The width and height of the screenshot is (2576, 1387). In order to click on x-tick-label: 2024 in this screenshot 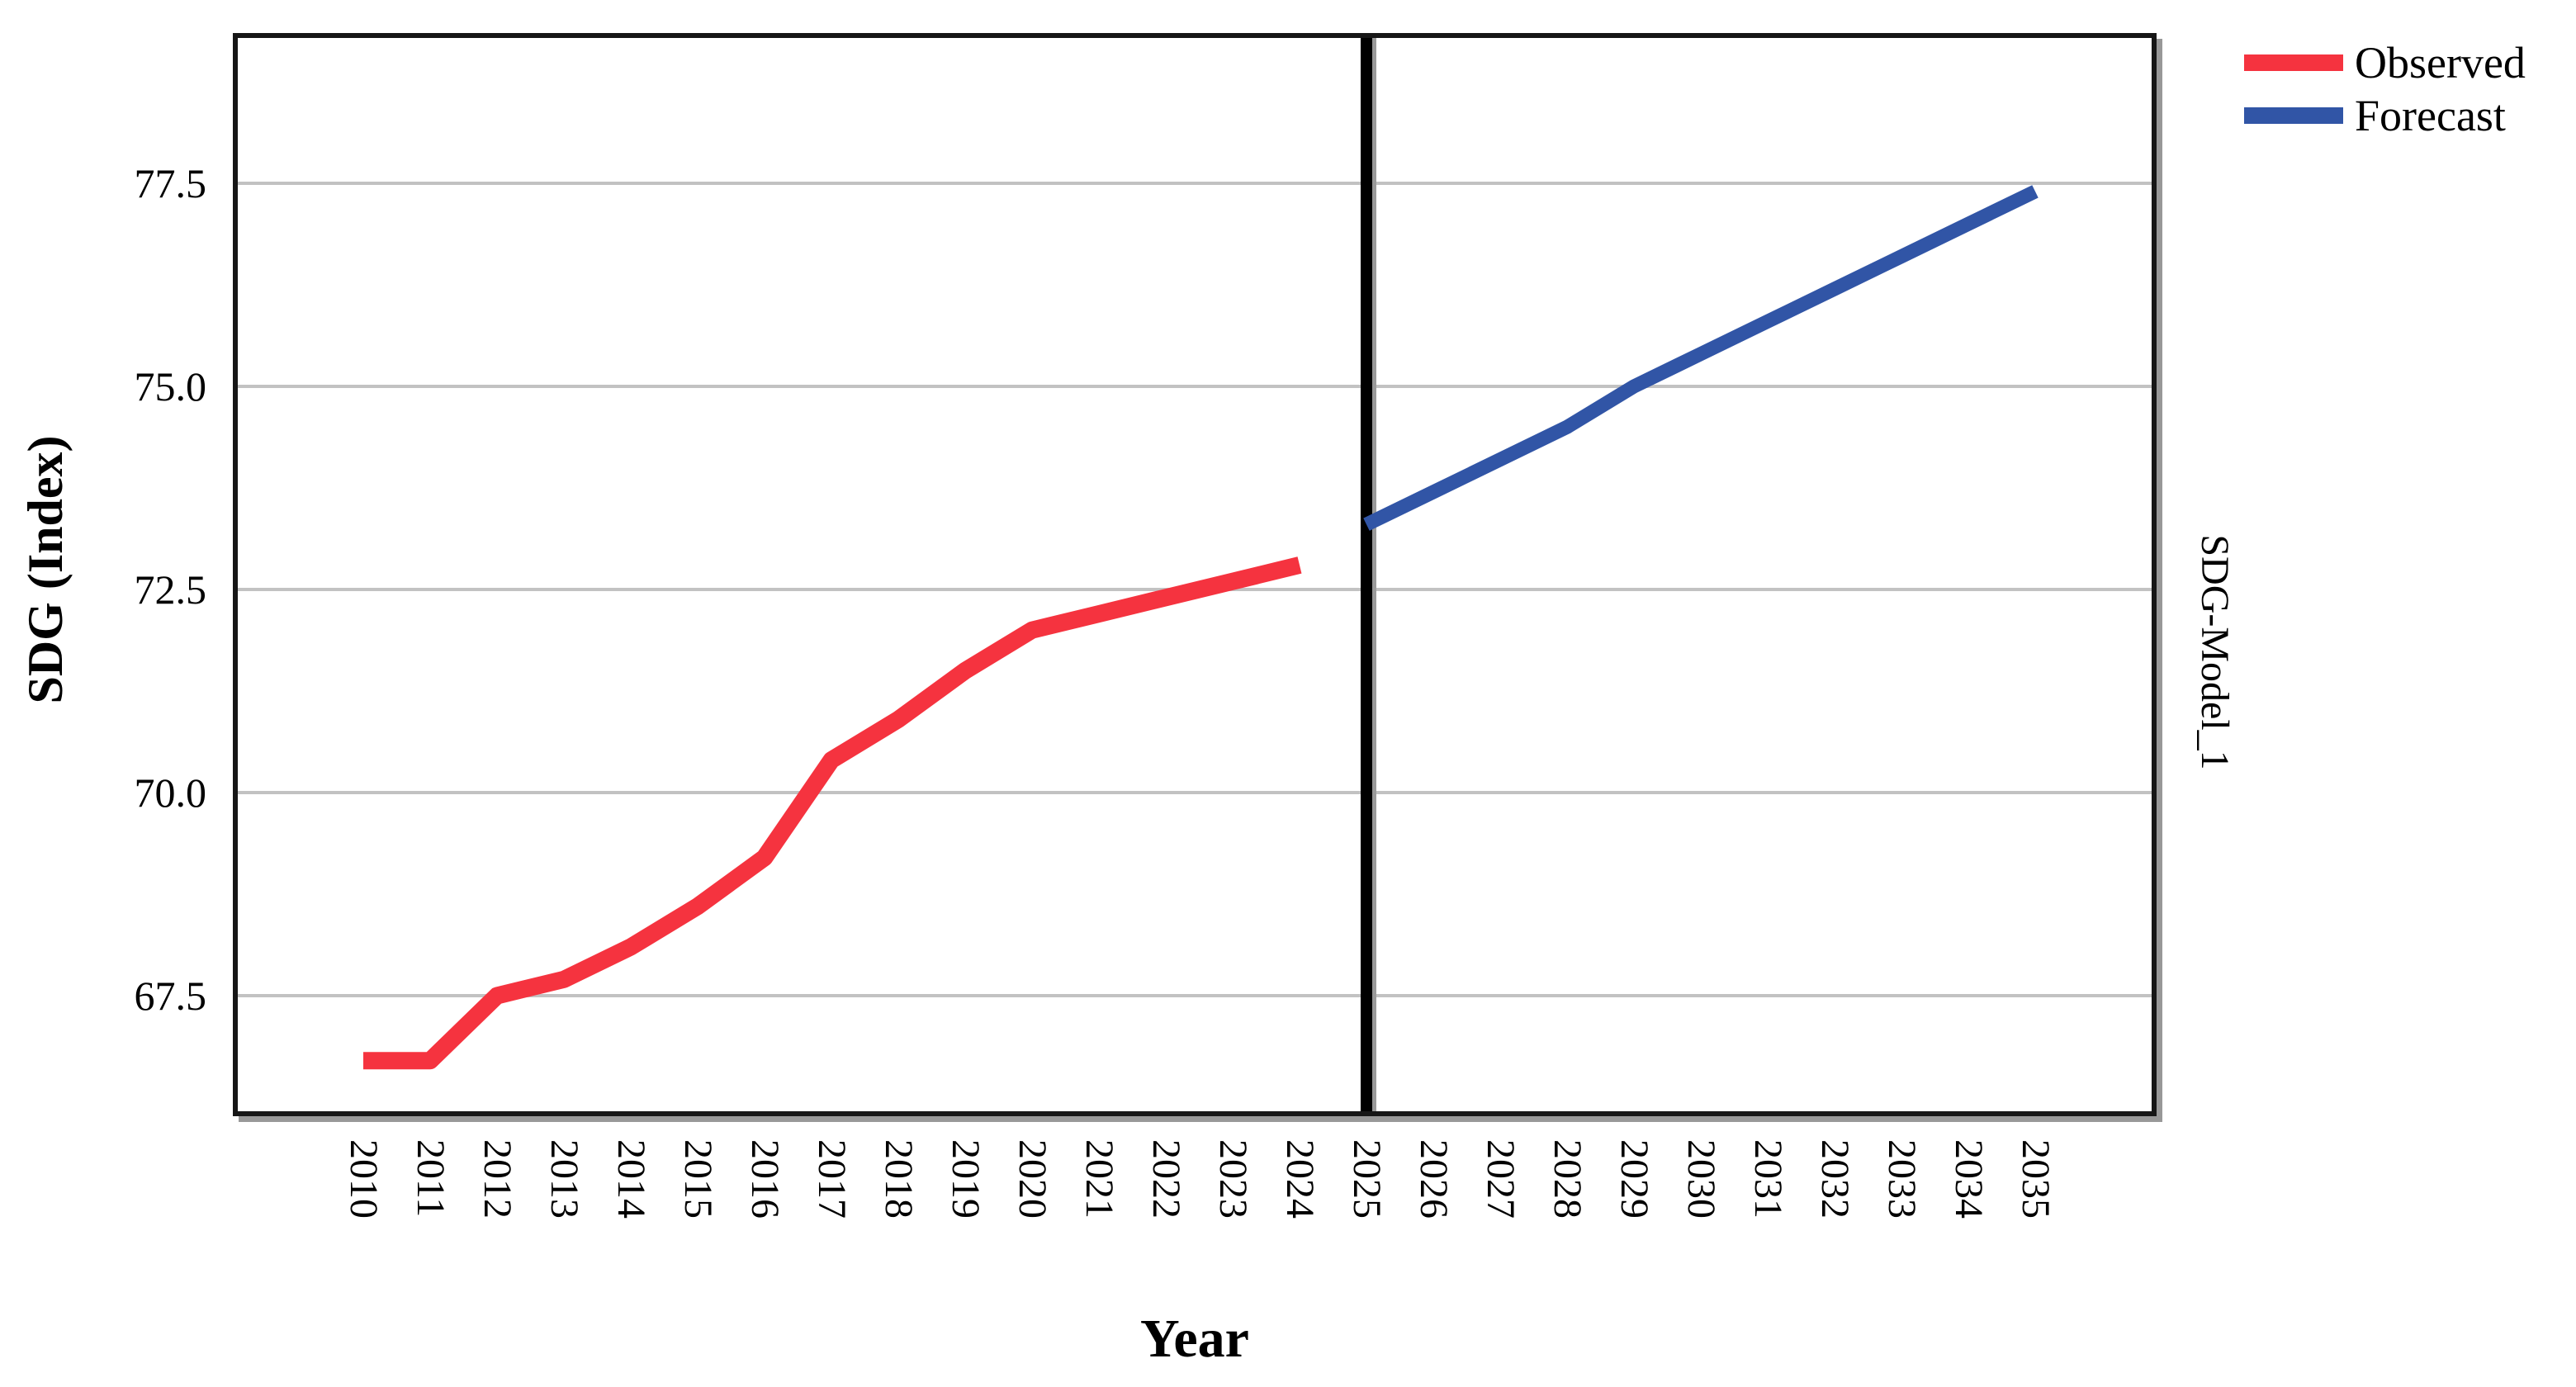, I will do `click(1300, 1179)`.